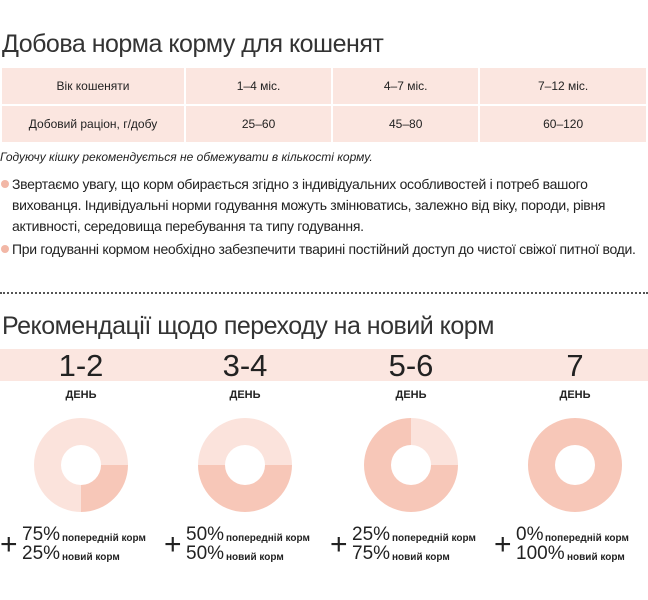 This screenshot has width=648, height=600. I want to click on day-column: 1-2 ДЕНЬ, so click(81, 432).